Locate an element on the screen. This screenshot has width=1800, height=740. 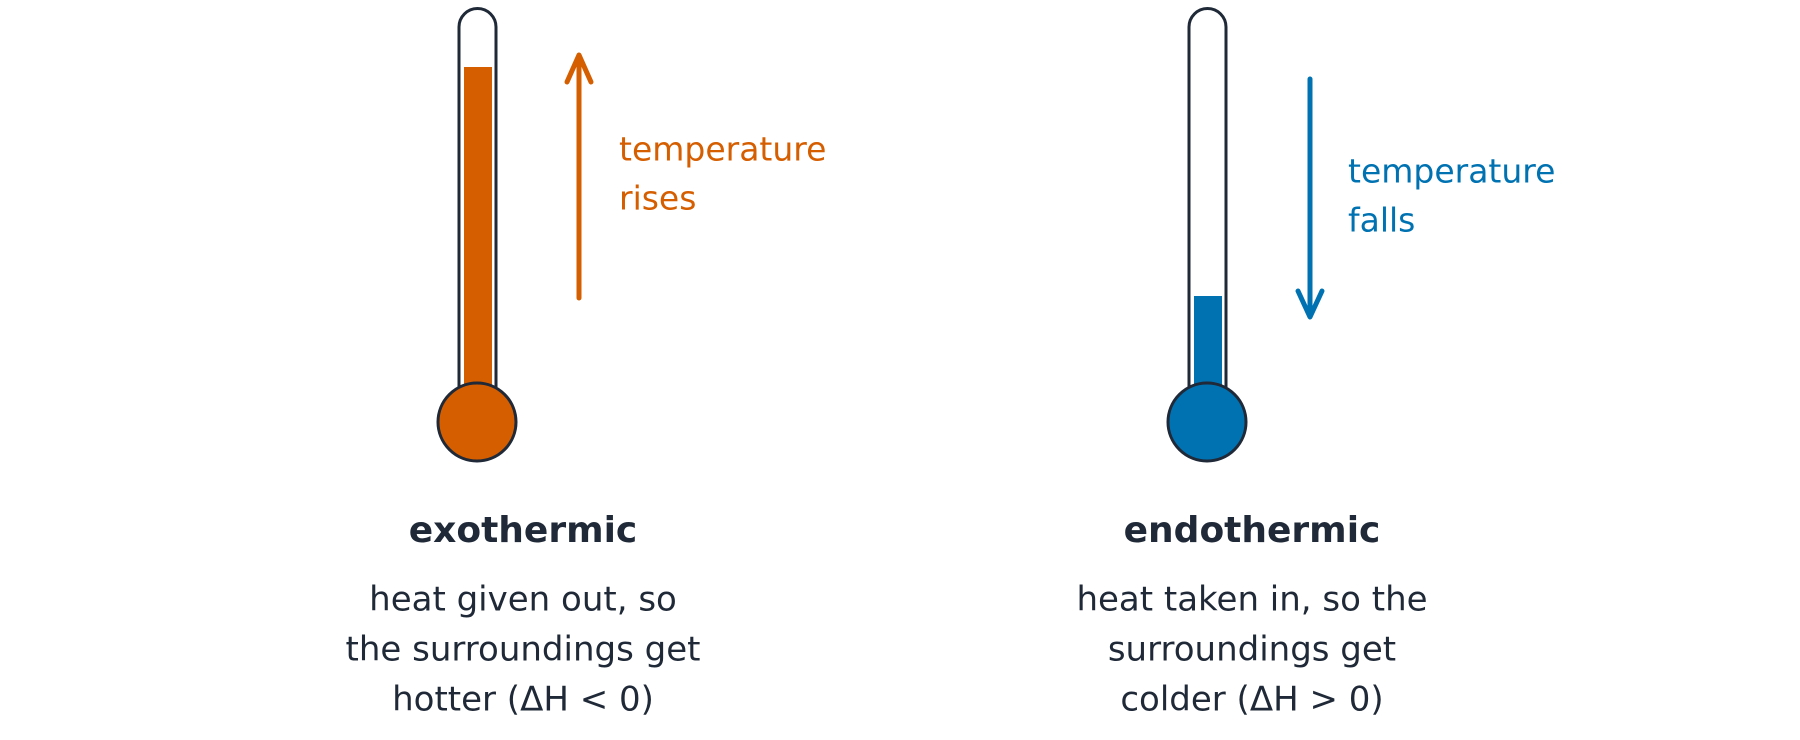
description-line: hotter (ΔH < 0) is located at coordinates (523, 700).